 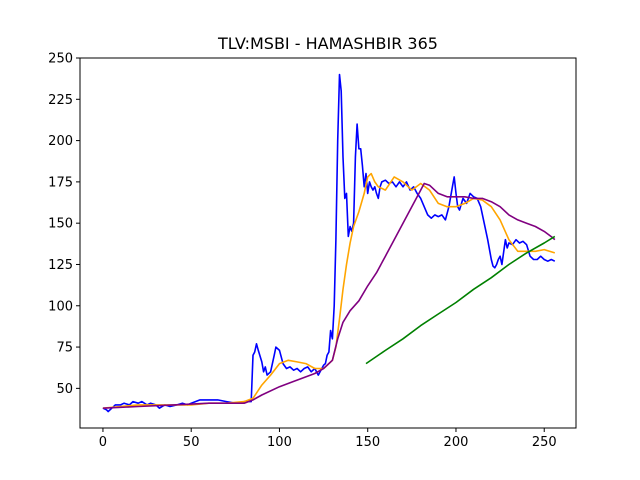 I want to click on y-tick-label: 250, so click(x=60, y=59).